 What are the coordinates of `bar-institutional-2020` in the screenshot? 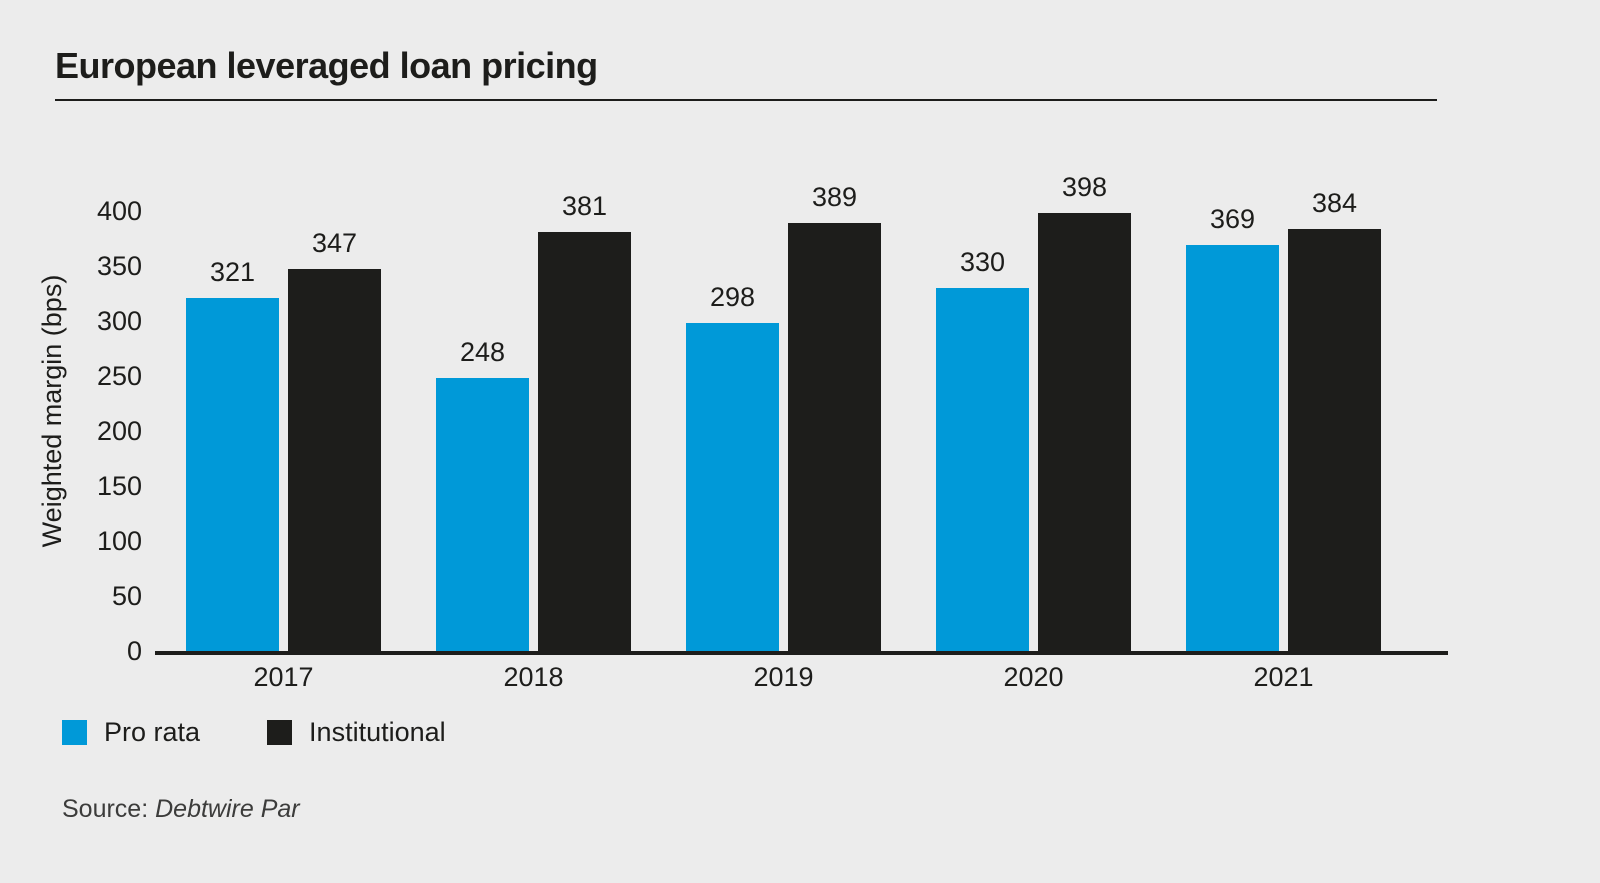 It's located at (1084, 432).